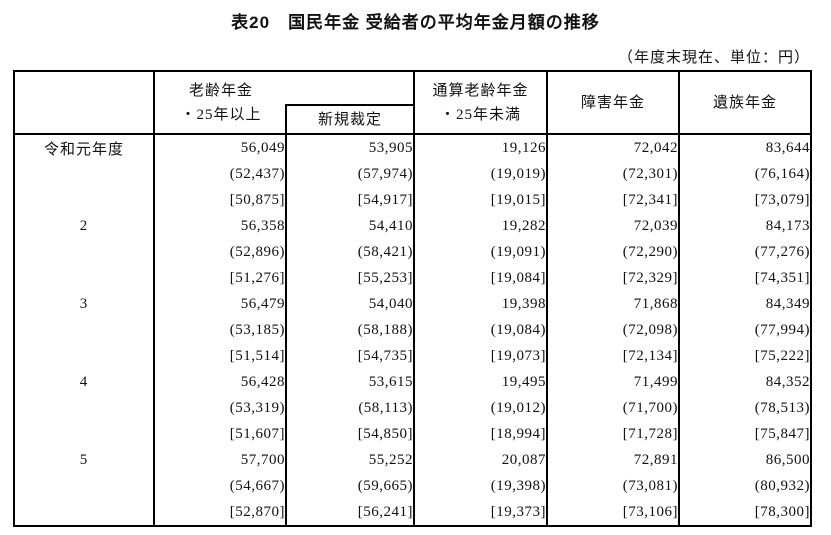 The width and height of the screenshot is (831, 535). Describe the element at coordinates (480, 460) in the screenshot. I see `value-cell: 20,087` at that location.